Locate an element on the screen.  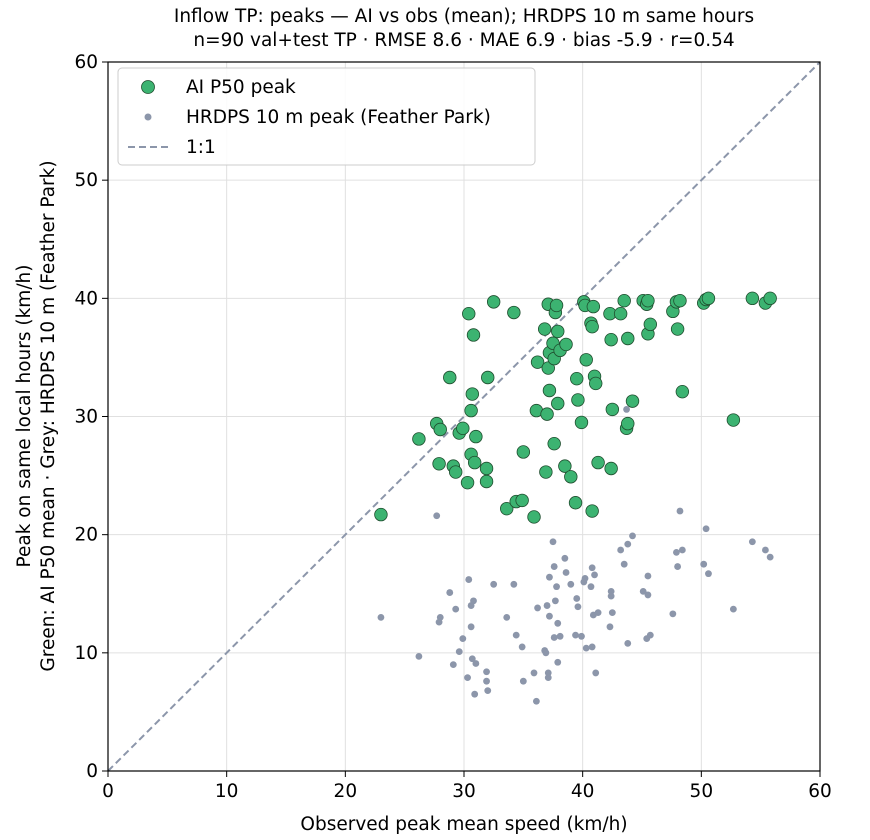
legend-hrdps-label: HRDPS 10 m peak (Feather Park) is located at coordinates (338, 117).